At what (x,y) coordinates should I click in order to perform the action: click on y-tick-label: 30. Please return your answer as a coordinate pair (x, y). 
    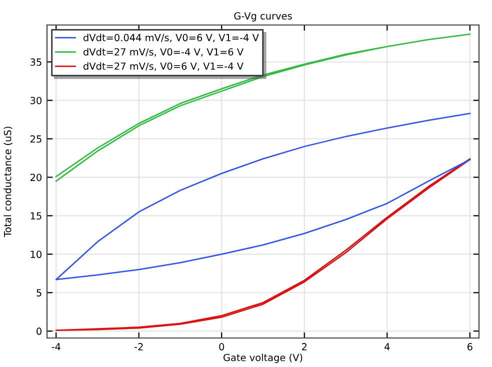
    Looking at the image, I should click on (36, 100).